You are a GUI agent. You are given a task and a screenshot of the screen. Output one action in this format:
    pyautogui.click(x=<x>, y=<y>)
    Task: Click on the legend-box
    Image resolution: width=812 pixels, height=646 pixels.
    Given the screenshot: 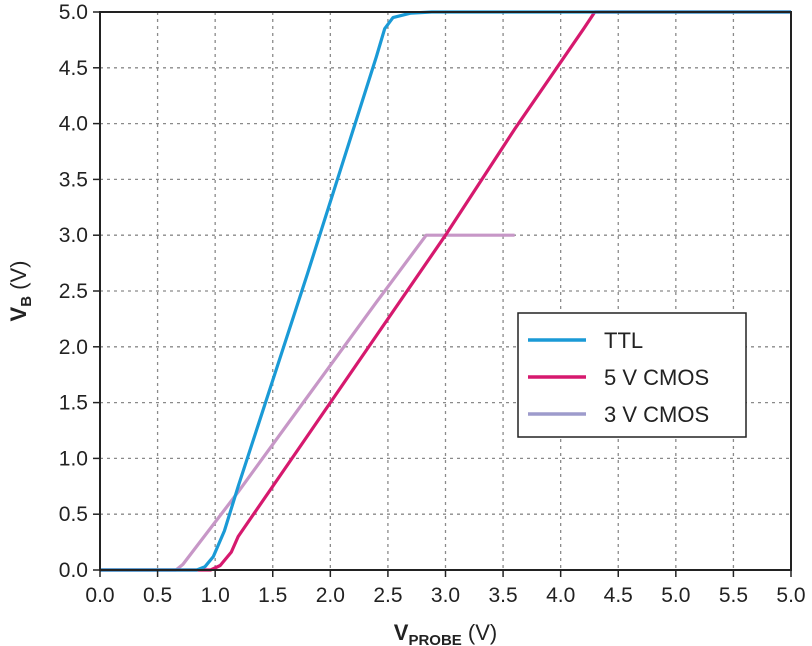 What is the action you would take?
    pyautogui.click(x=632, y=375)
    